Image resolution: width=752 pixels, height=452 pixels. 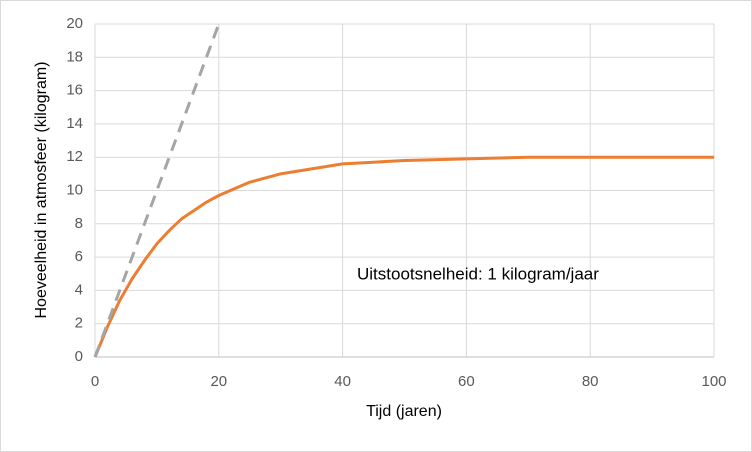 I want to click on x-tick-label: 40, so click(x=342, y=381).